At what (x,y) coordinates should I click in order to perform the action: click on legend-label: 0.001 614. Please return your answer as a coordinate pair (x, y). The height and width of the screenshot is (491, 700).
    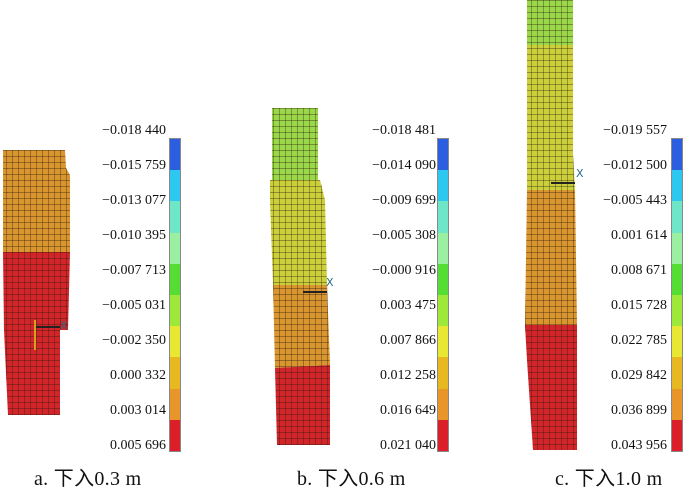
    Looking at the image, I should click on (639, 235).